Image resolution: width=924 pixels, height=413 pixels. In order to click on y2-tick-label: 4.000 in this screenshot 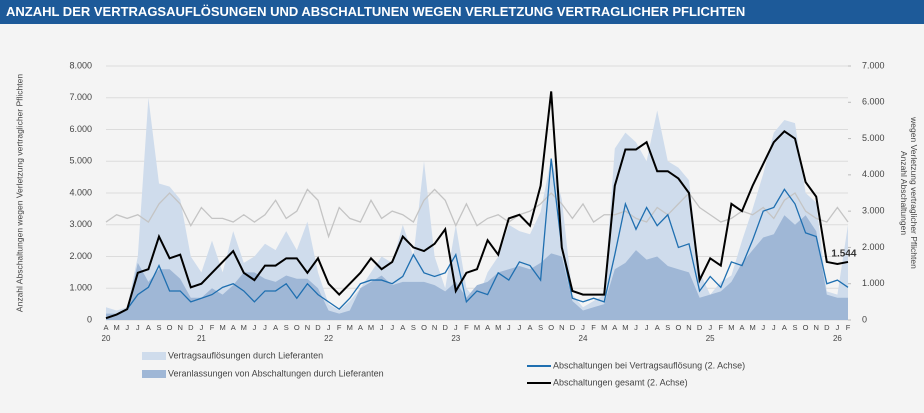, I will do `click(873, 174)`.